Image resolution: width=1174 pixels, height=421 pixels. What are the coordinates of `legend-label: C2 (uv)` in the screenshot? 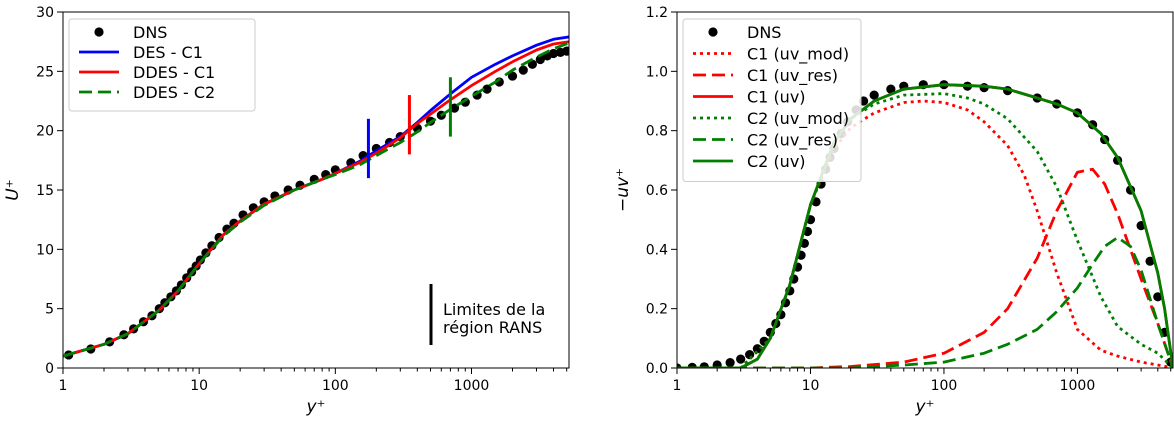 It's located at (776, 161).